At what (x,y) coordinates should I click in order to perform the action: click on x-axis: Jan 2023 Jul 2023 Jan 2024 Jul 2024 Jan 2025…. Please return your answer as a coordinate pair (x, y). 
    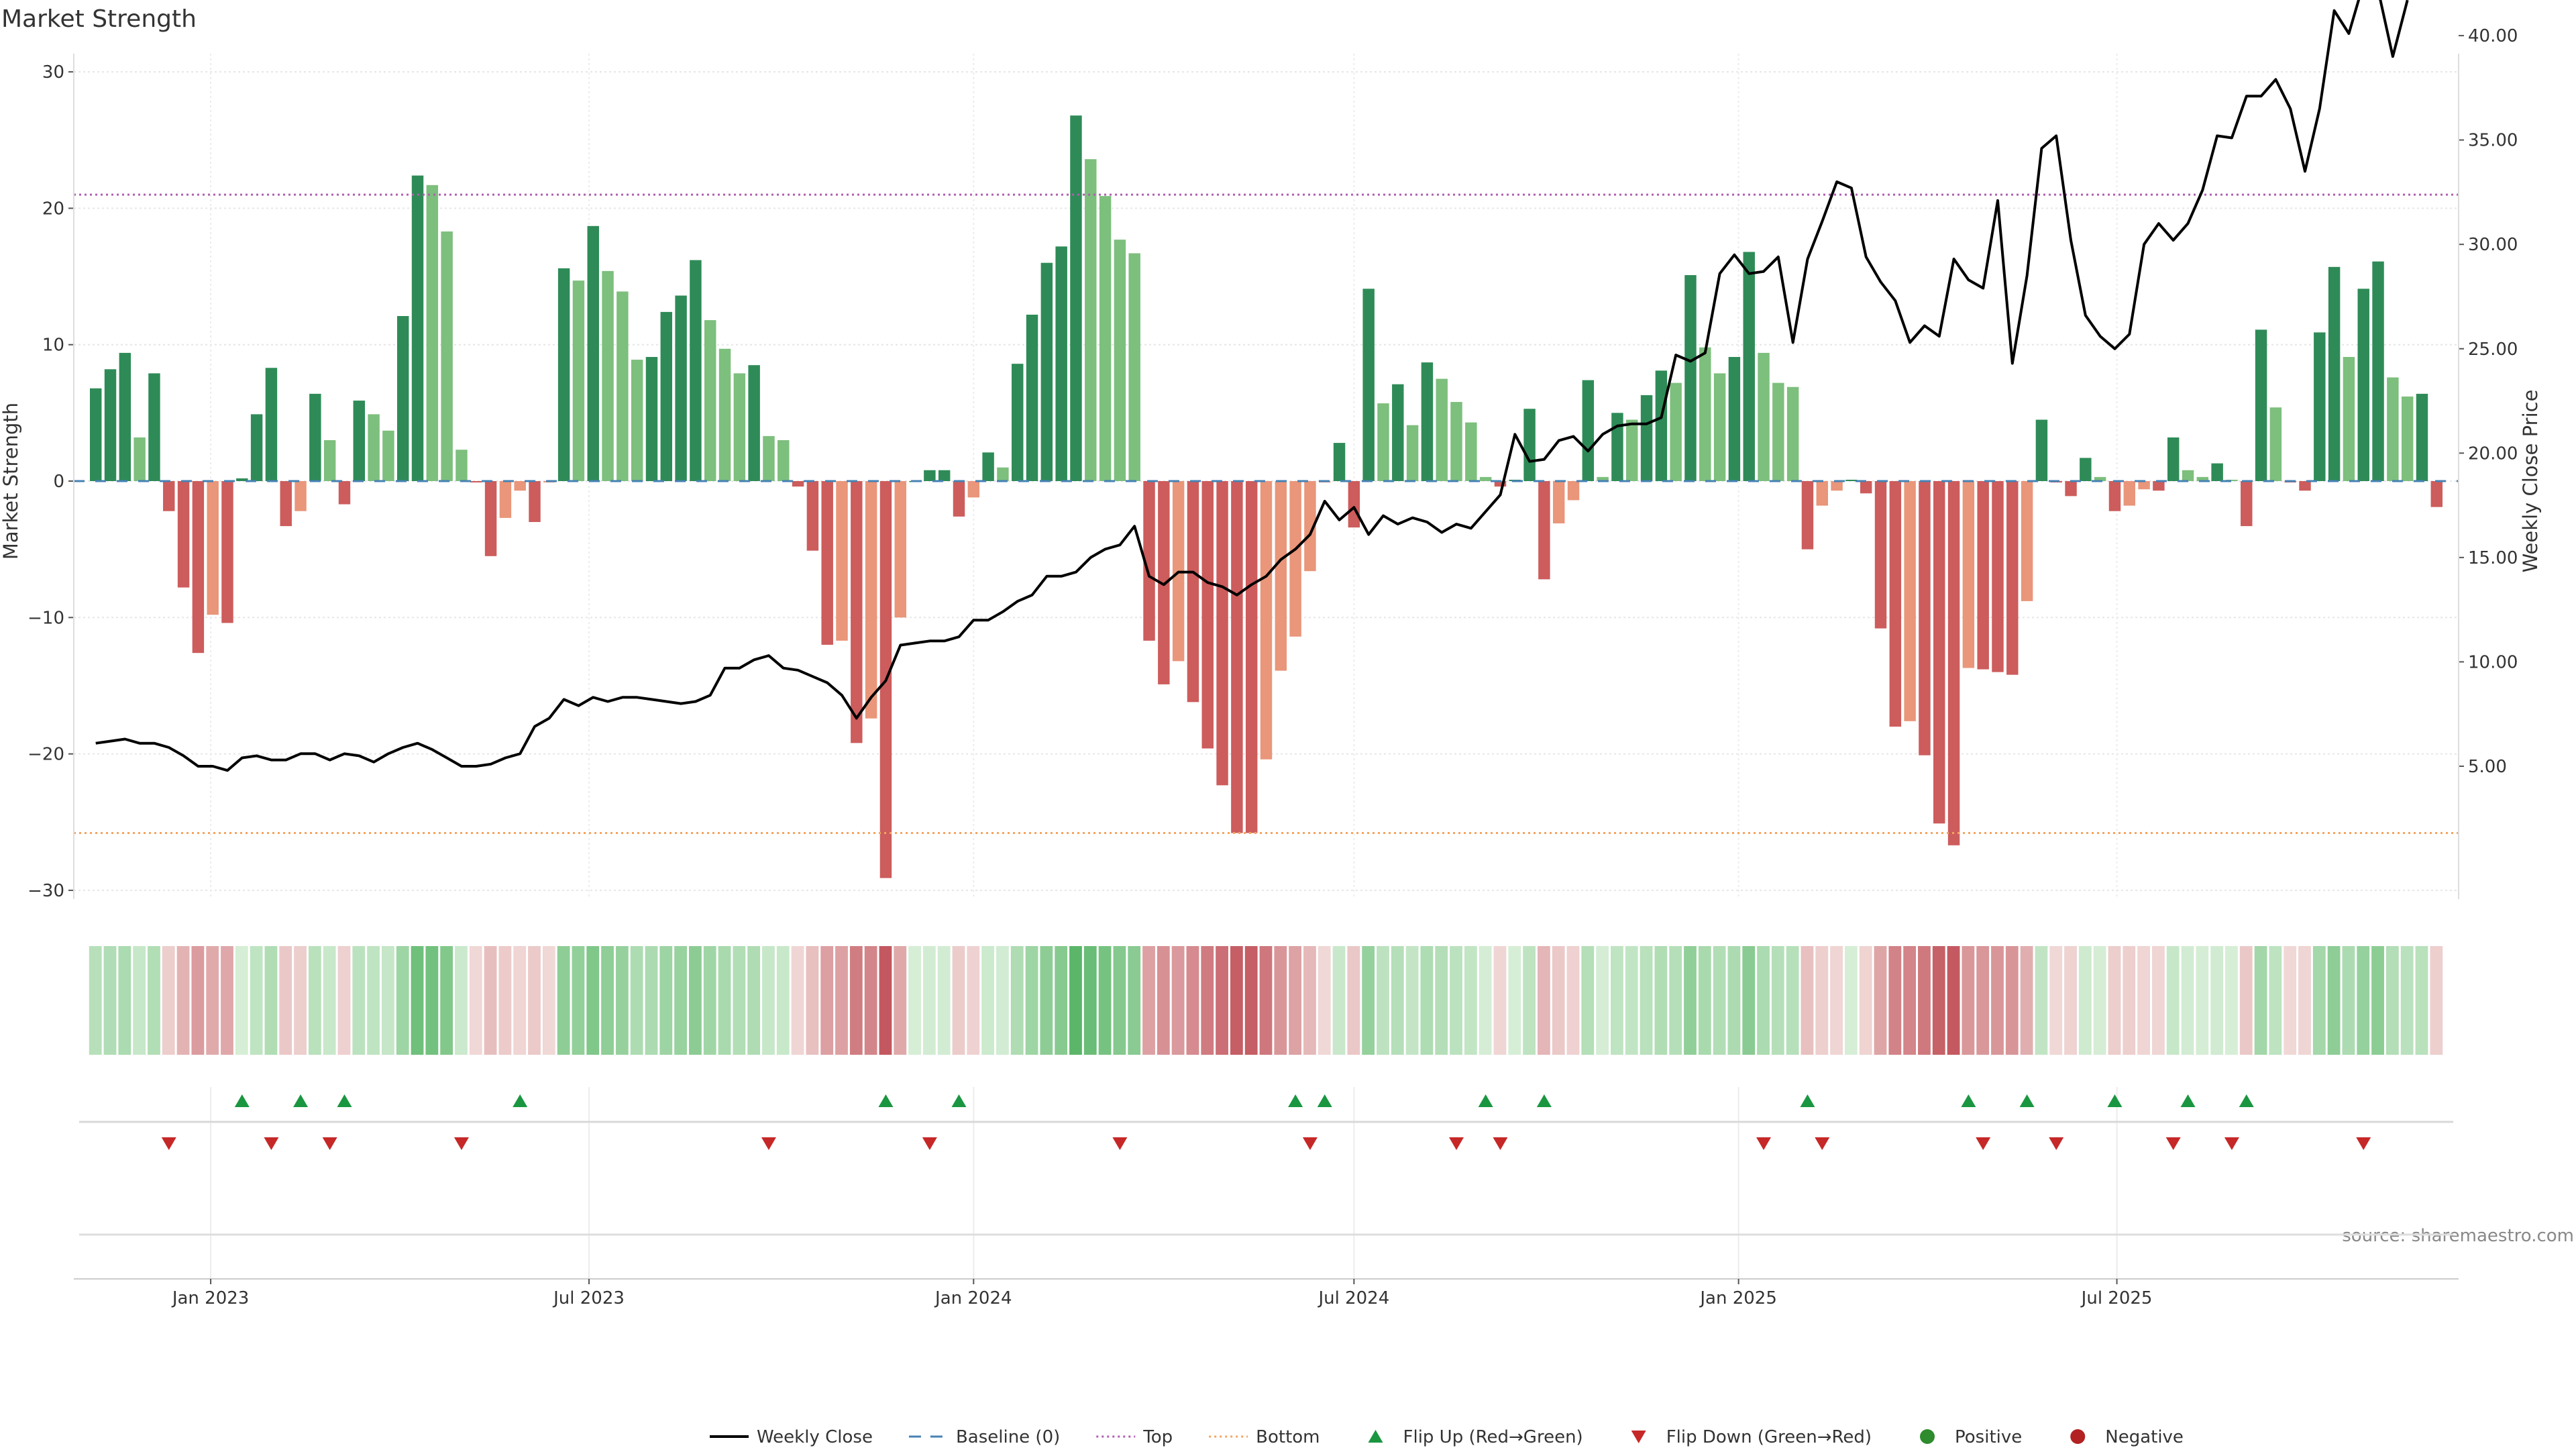
    Looking at the image, I should click on (1266, 1270).